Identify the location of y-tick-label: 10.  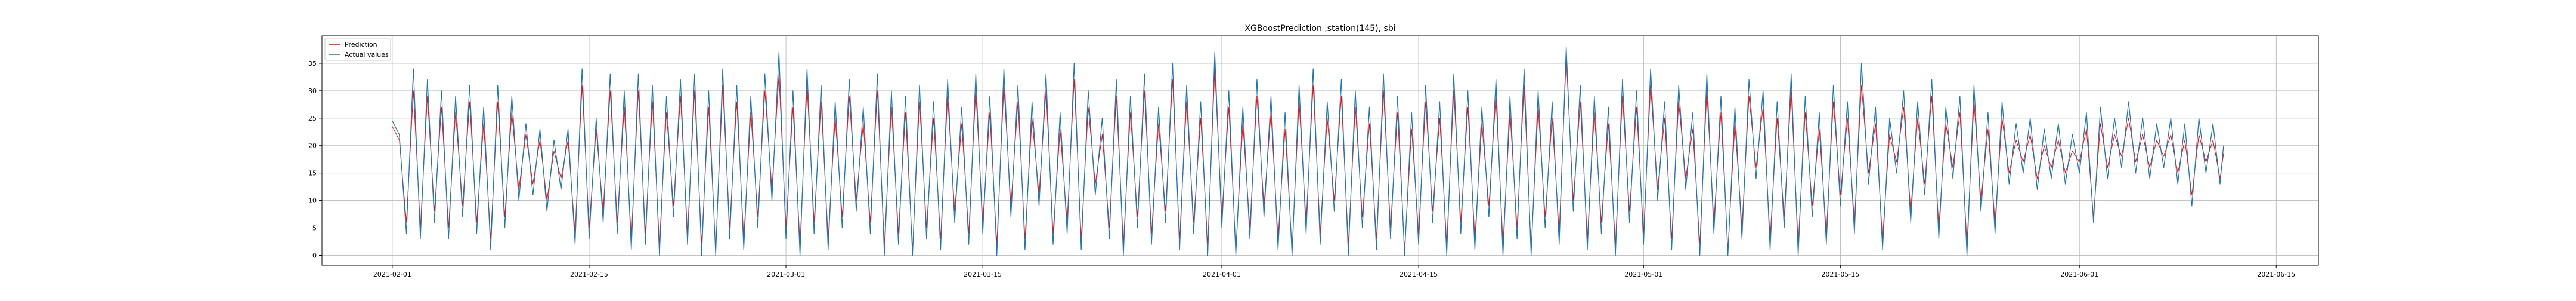
(312, 201).